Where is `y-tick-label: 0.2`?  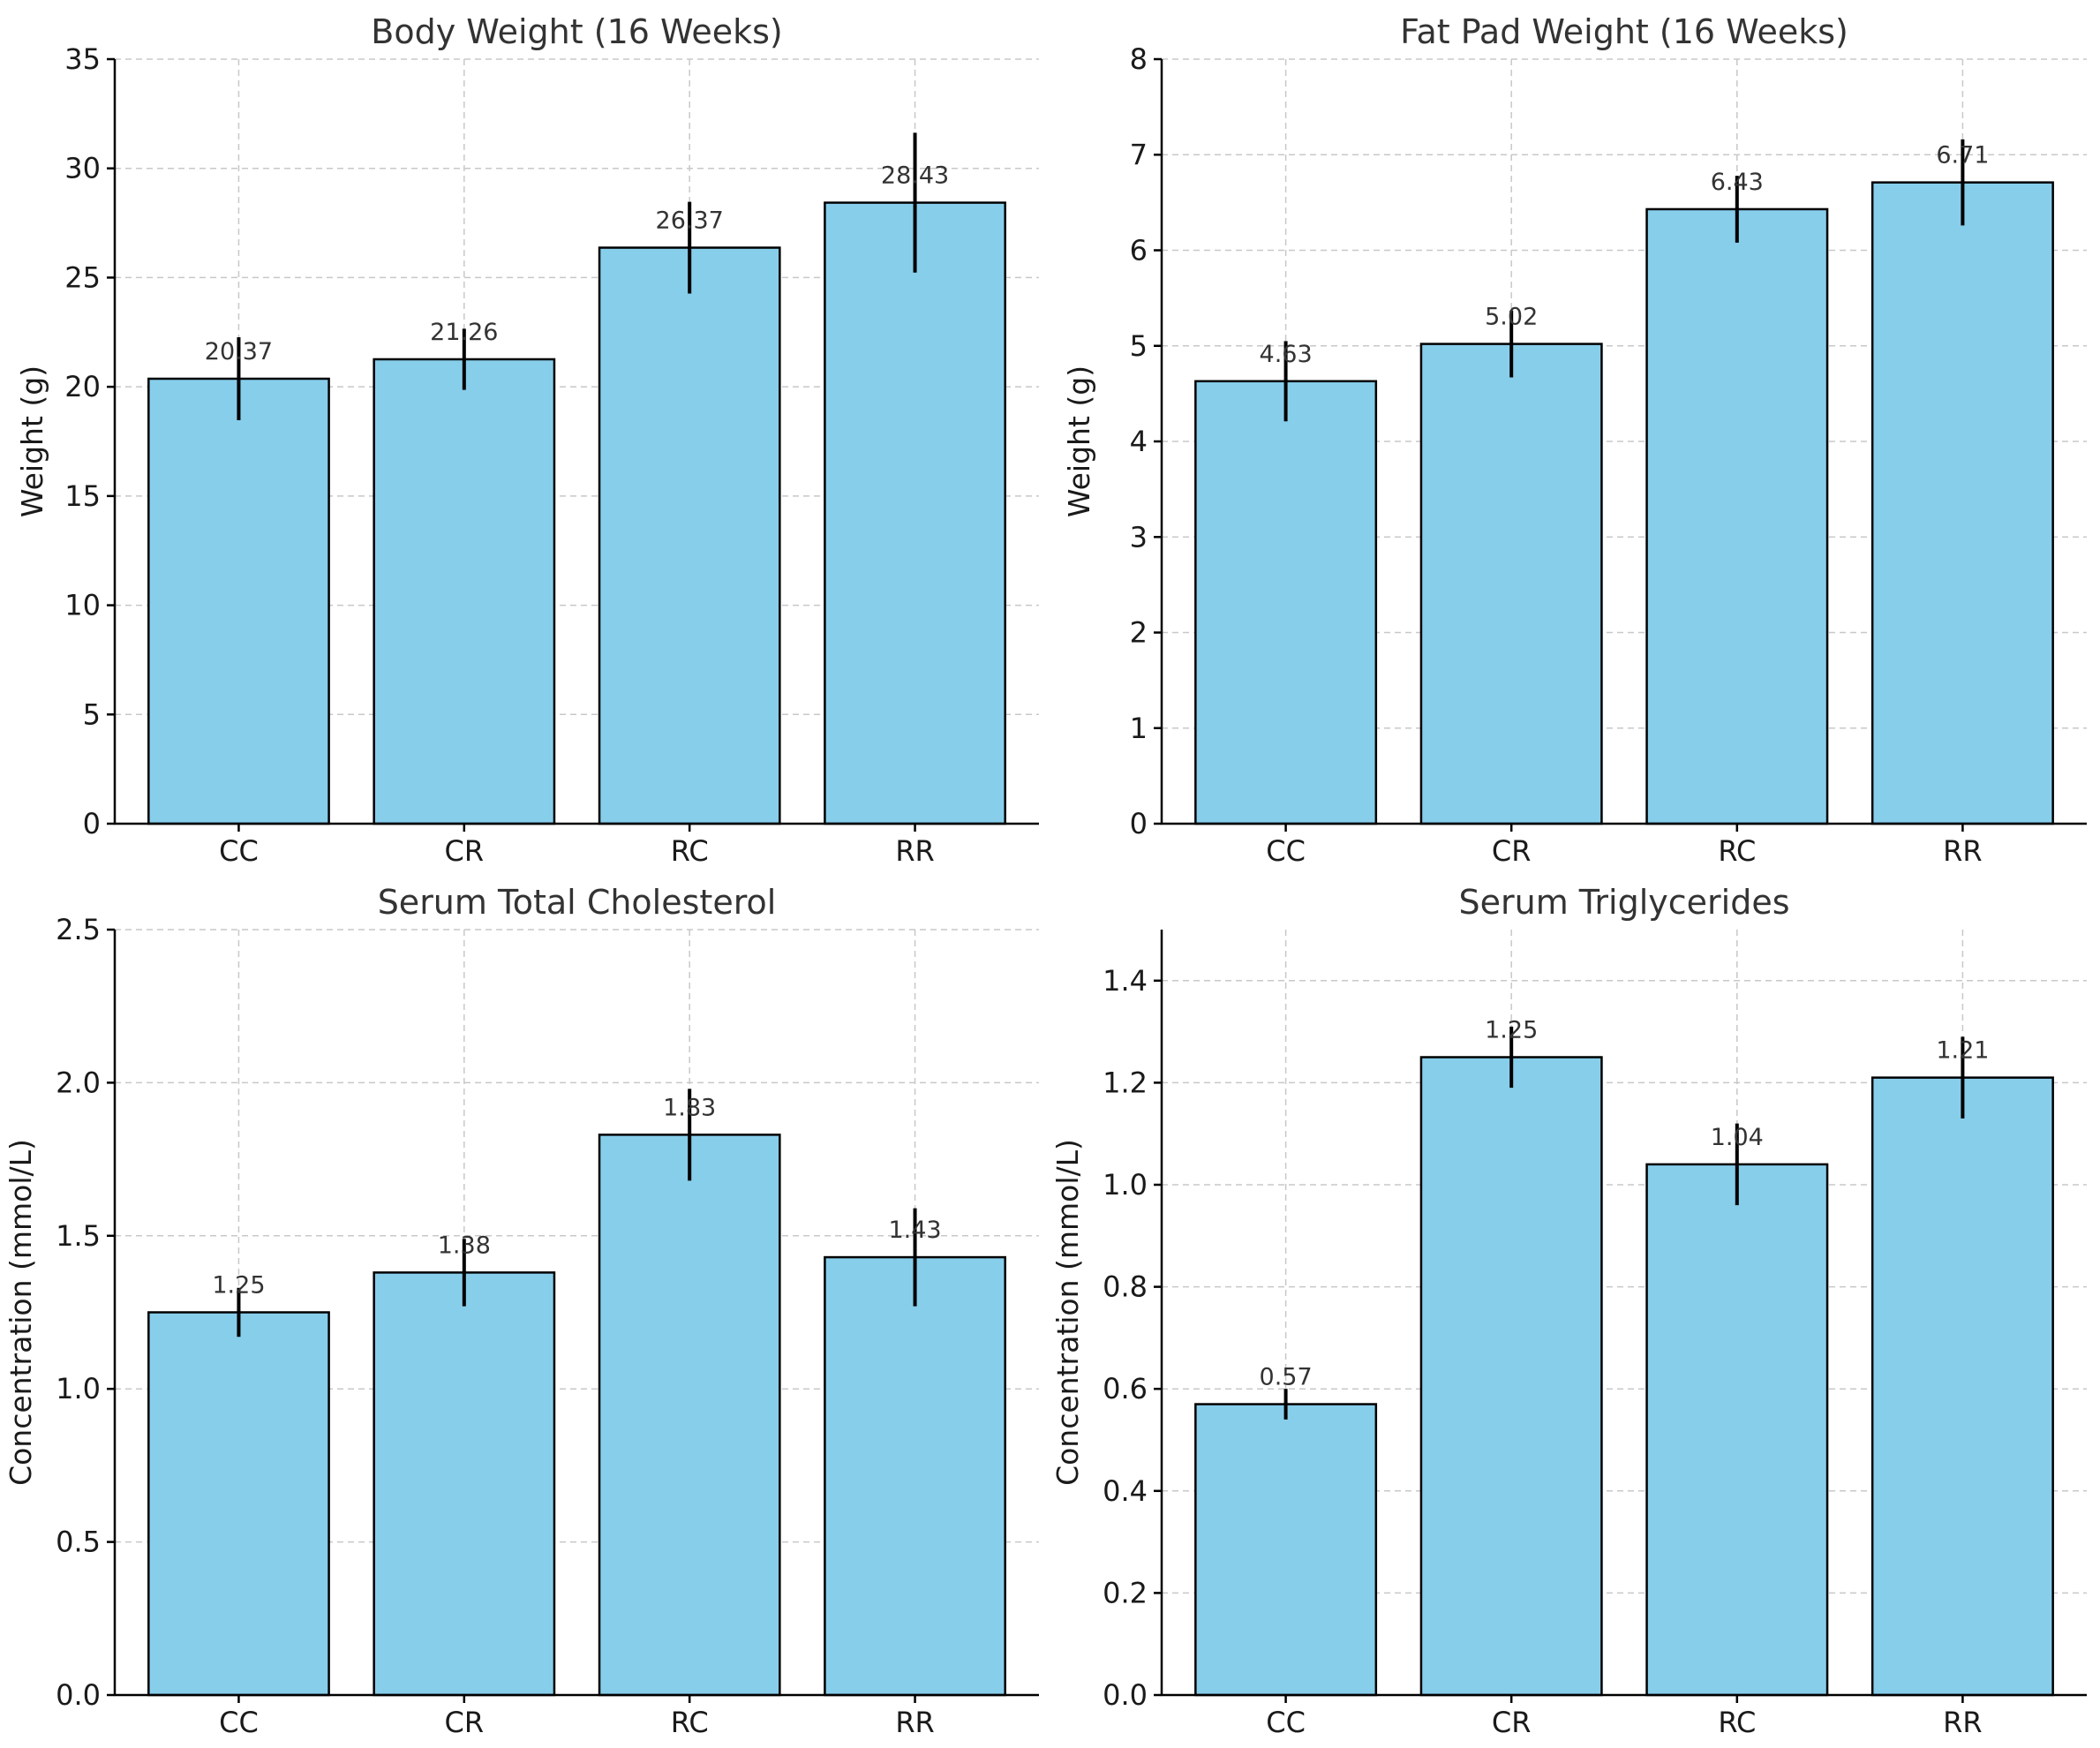
y-tick-label: 0.2 is located at coordinates (1125, 1592).